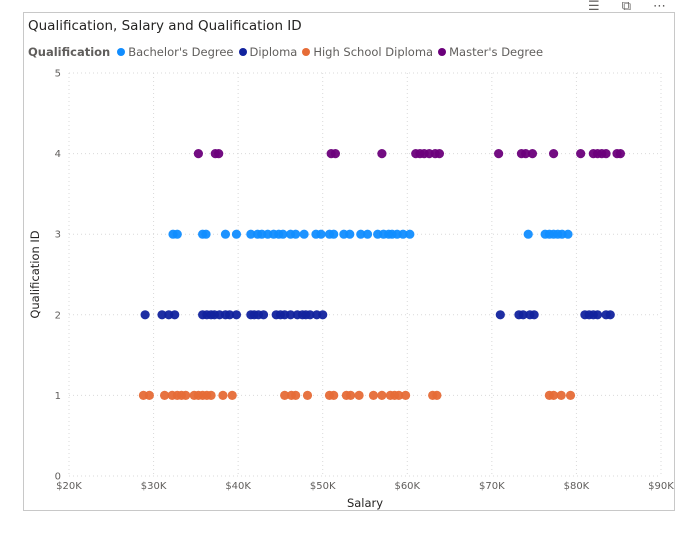  I want to click on legend-title: Qualification, so click(69, 52).